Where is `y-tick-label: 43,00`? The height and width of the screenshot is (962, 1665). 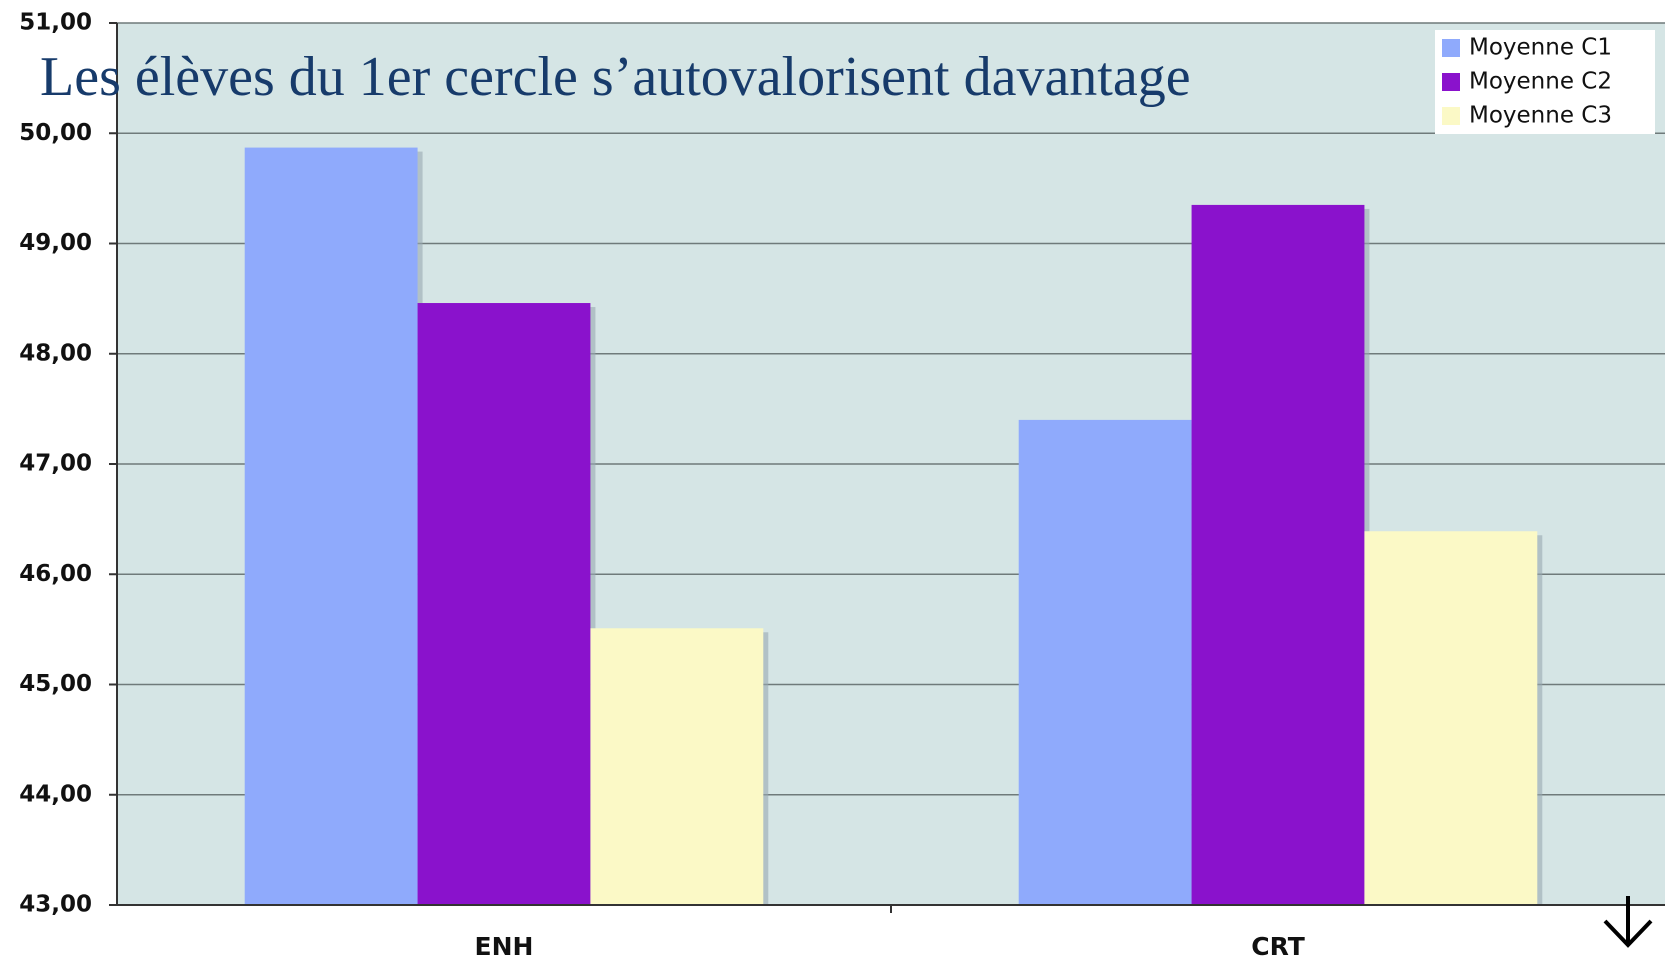 y-tick-label: 43,00 is located at coordinates (55, 905).